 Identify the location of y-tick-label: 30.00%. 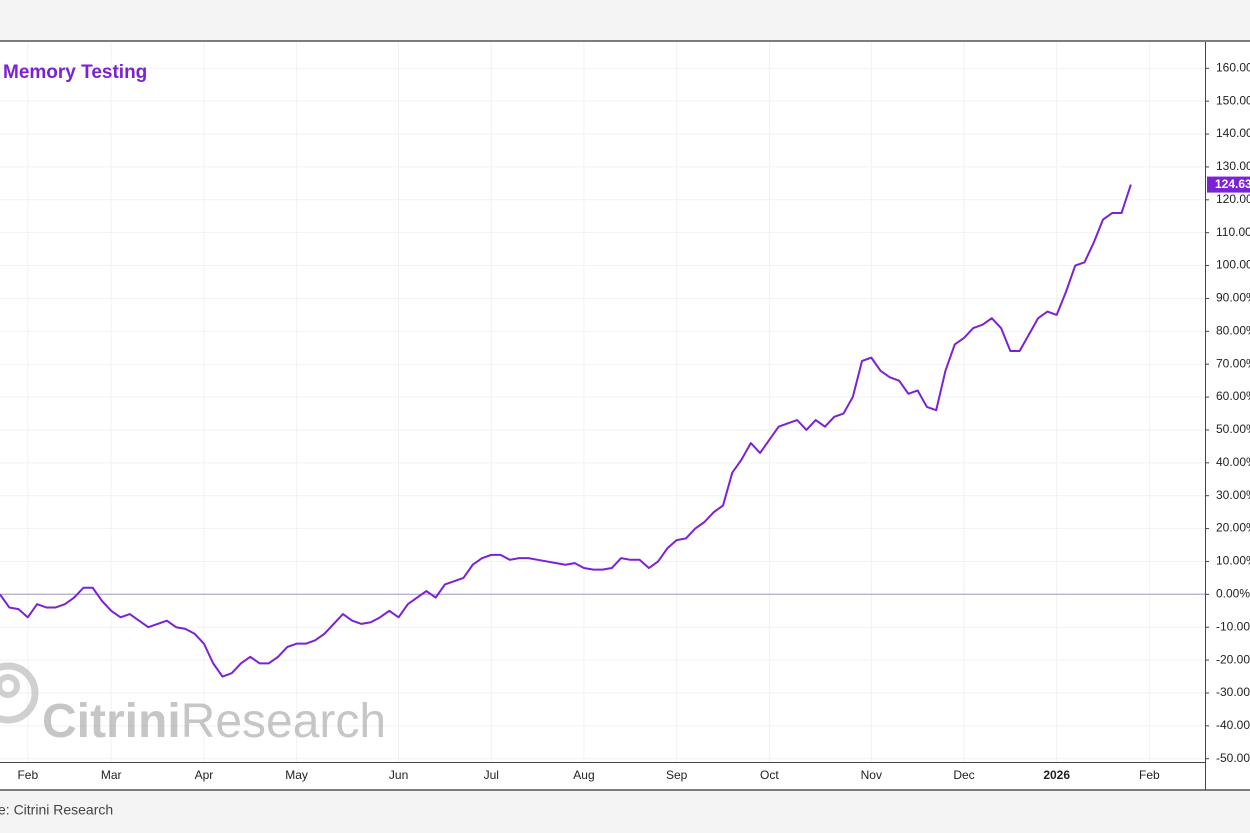
(1233, 495).